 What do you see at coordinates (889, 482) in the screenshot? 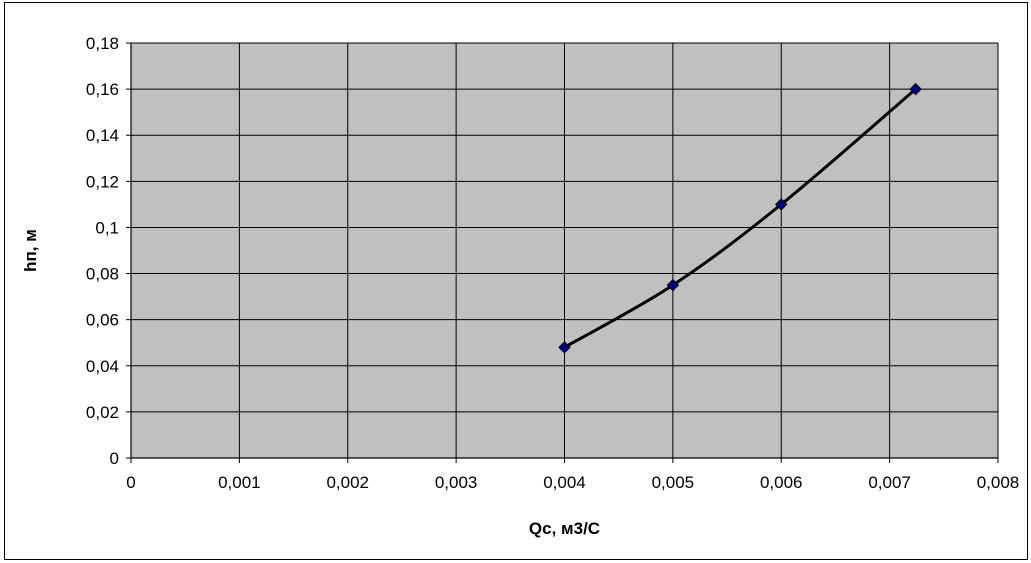
I see `x-tick-label: 0,007` at bounding box center [889, 482].